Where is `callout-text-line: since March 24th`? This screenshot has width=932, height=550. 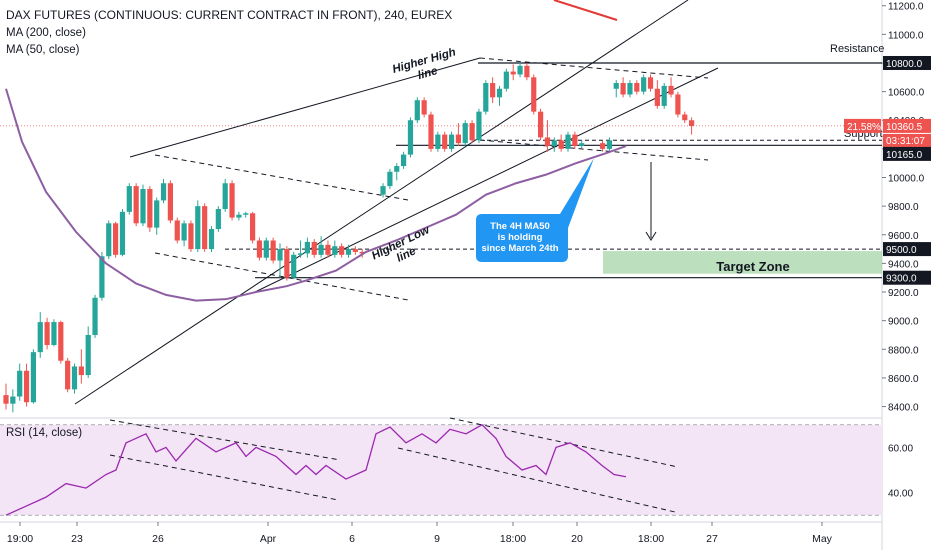
callout-text-line: since March 24th is located at coordinates (519, 248).